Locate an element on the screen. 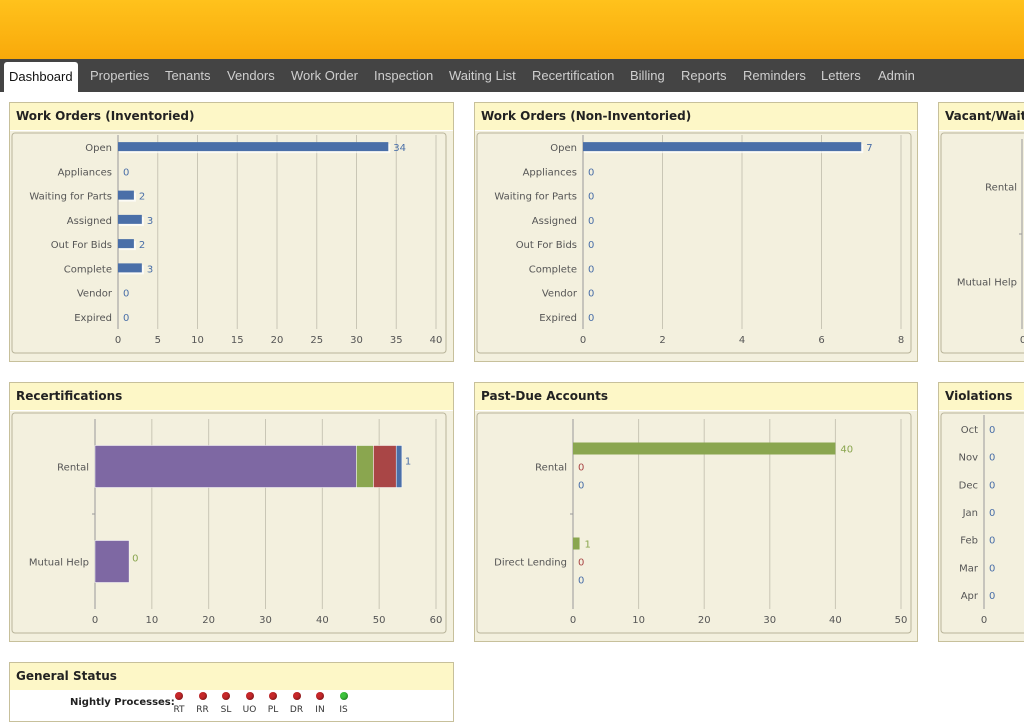  panel-title: Vacant/Waiting is located at coordinates (981, 117).